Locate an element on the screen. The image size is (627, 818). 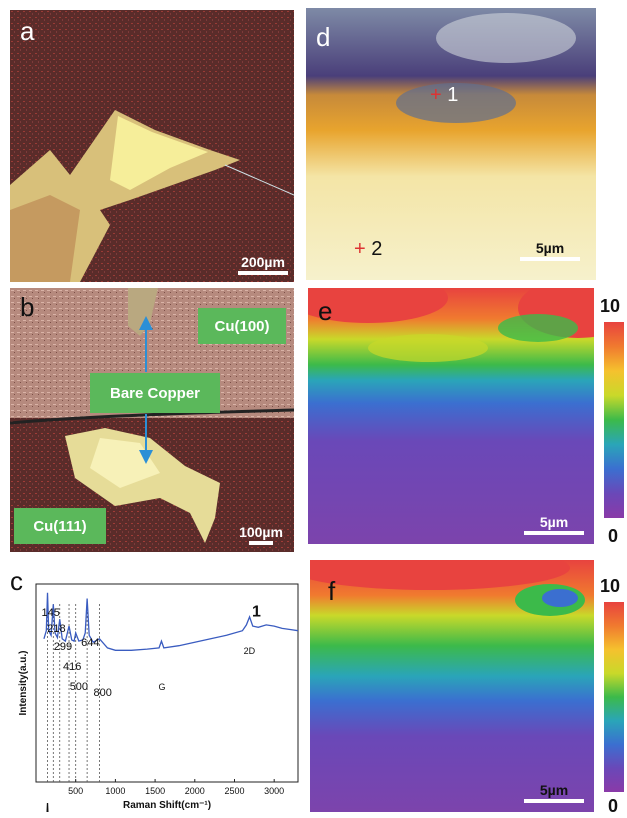
peak-label: 2D is located at coordinates (250, 651).